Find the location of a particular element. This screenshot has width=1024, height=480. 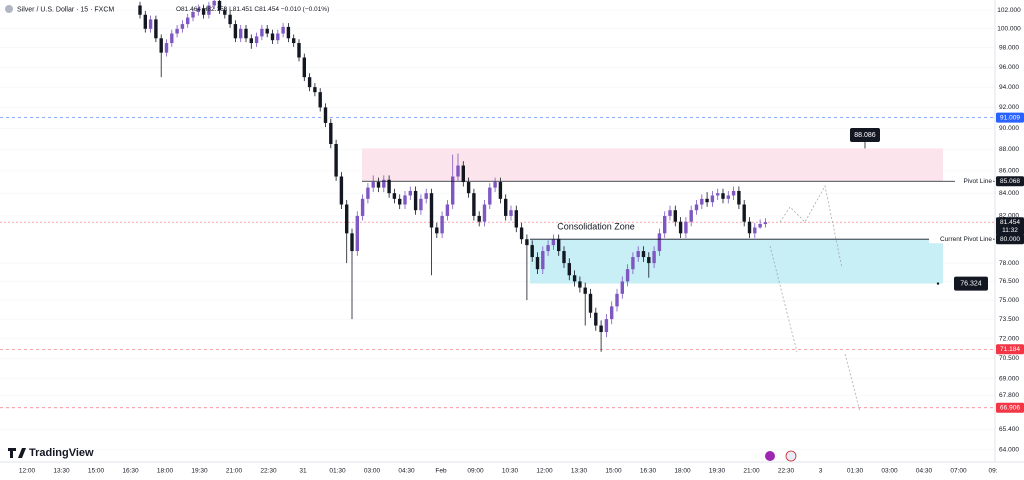

x-tick-label: 04:30 is located at coordinates (924, 471).